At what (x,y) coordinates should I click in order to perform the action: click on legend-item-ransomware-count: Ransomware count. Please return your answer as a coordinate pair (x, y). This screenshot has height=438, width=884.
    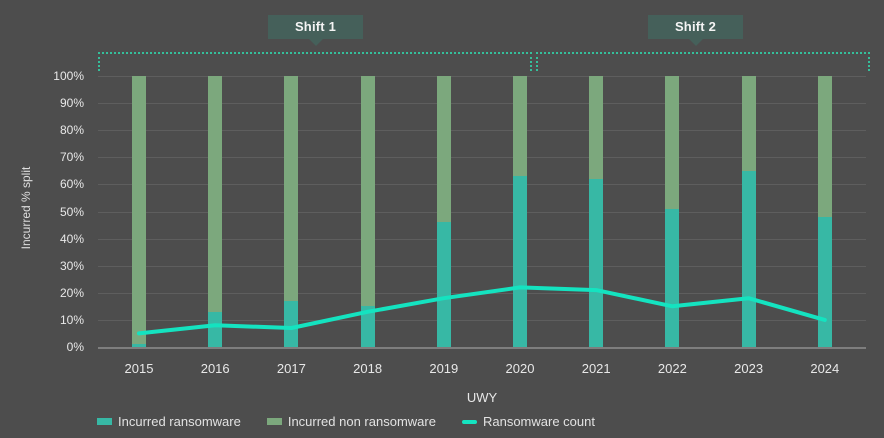
    Looking at the image, I should click on (528, 421).